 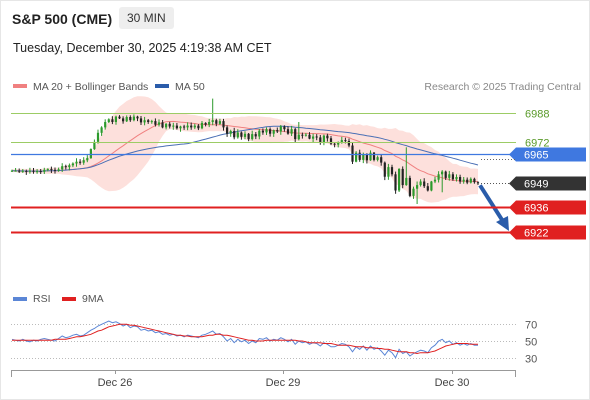 I want to click on support-label-6936: 6936, so click(x=536, y=209).